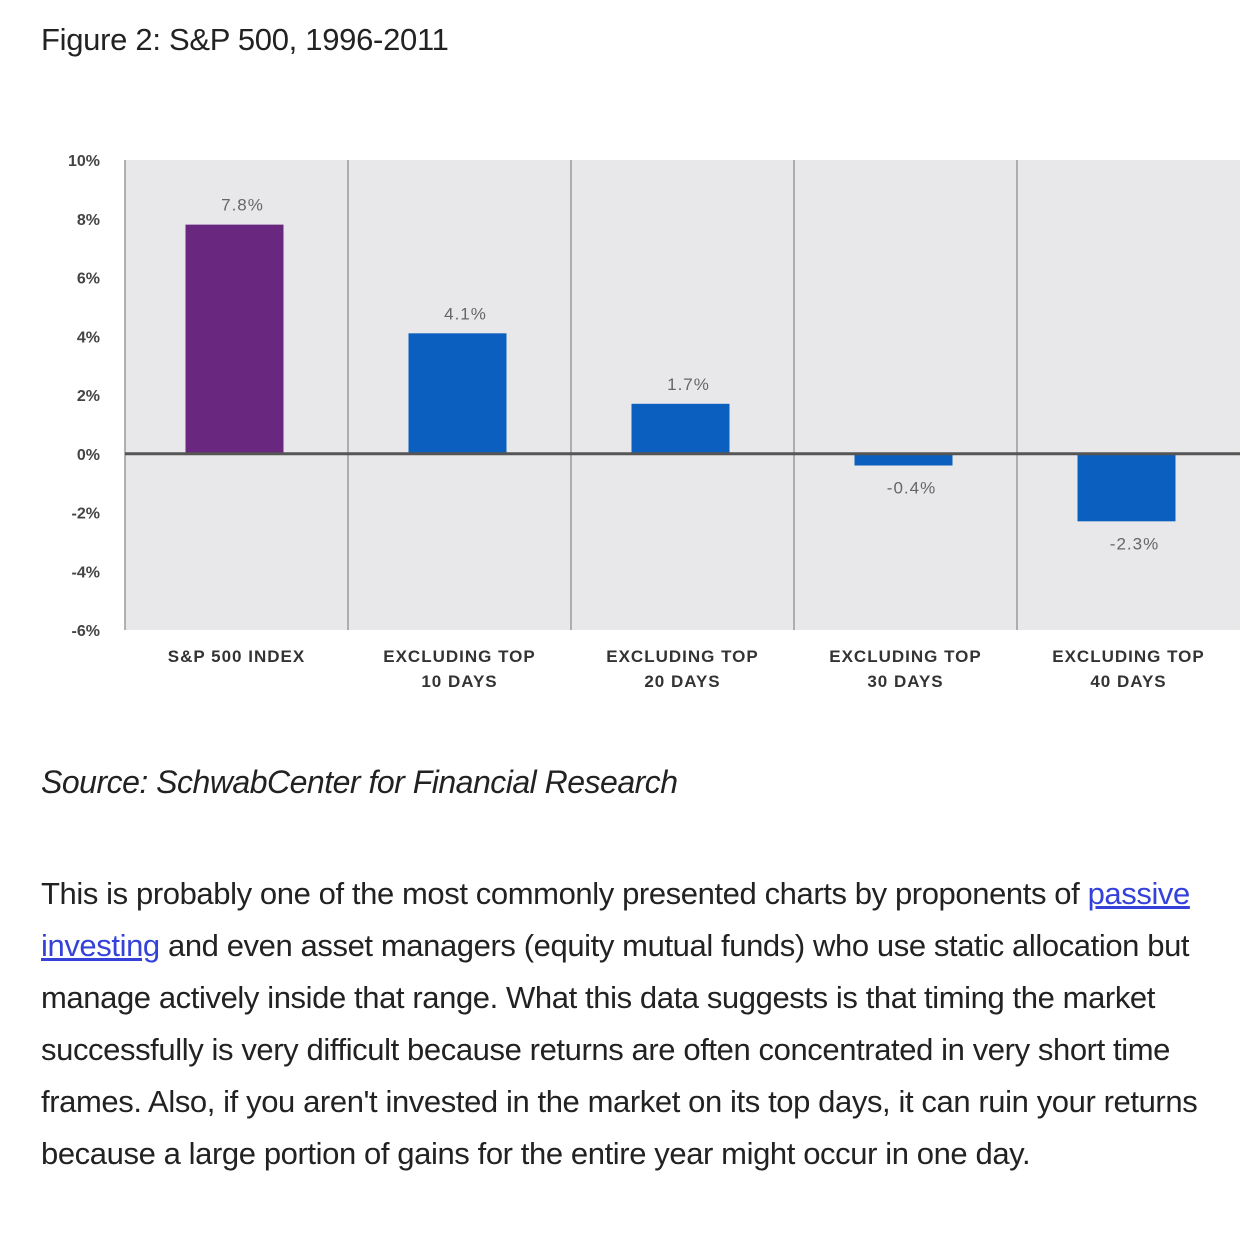  I want to click on y-tick-label: 10%, so click(84, 161).